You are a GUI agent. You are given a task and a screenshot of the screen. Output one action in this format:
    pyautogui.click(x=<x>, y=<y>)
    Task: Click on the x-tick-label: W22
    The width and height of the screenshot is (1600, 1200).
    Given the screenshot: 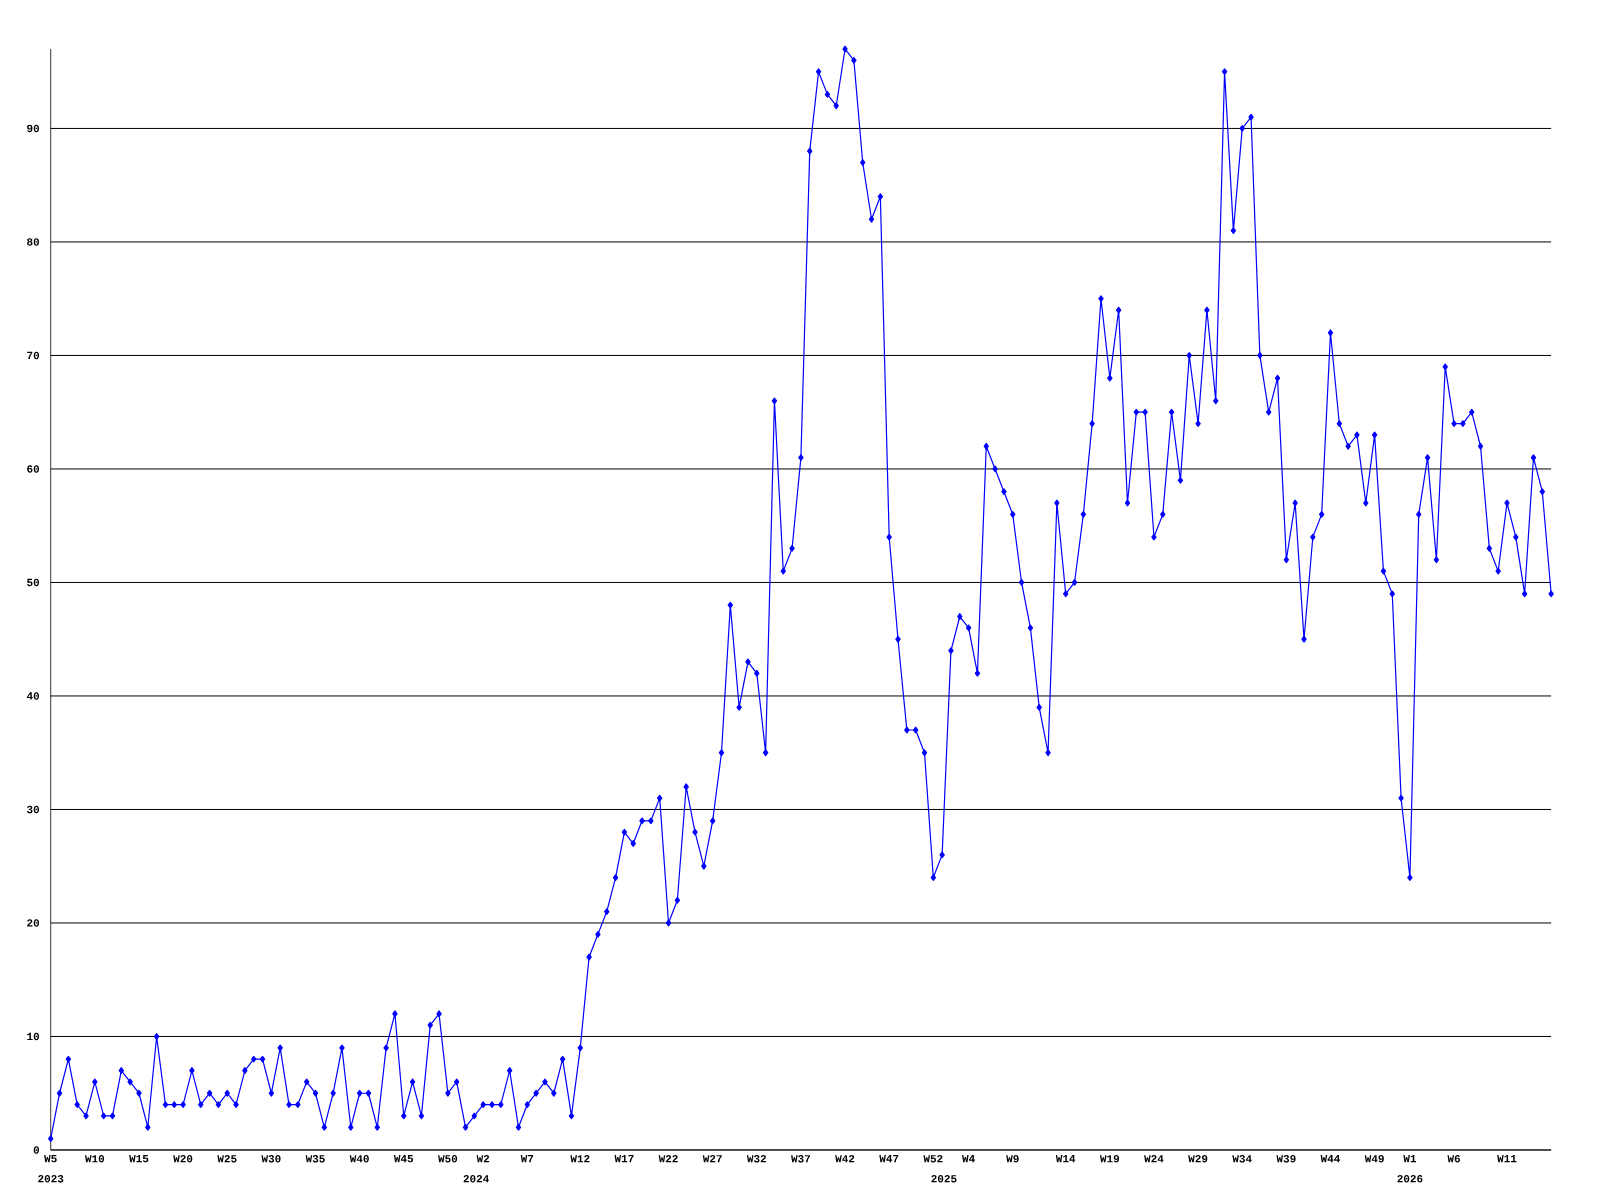 What is the action you would take?
    pyautogui.click(x=668, y=1159)
    